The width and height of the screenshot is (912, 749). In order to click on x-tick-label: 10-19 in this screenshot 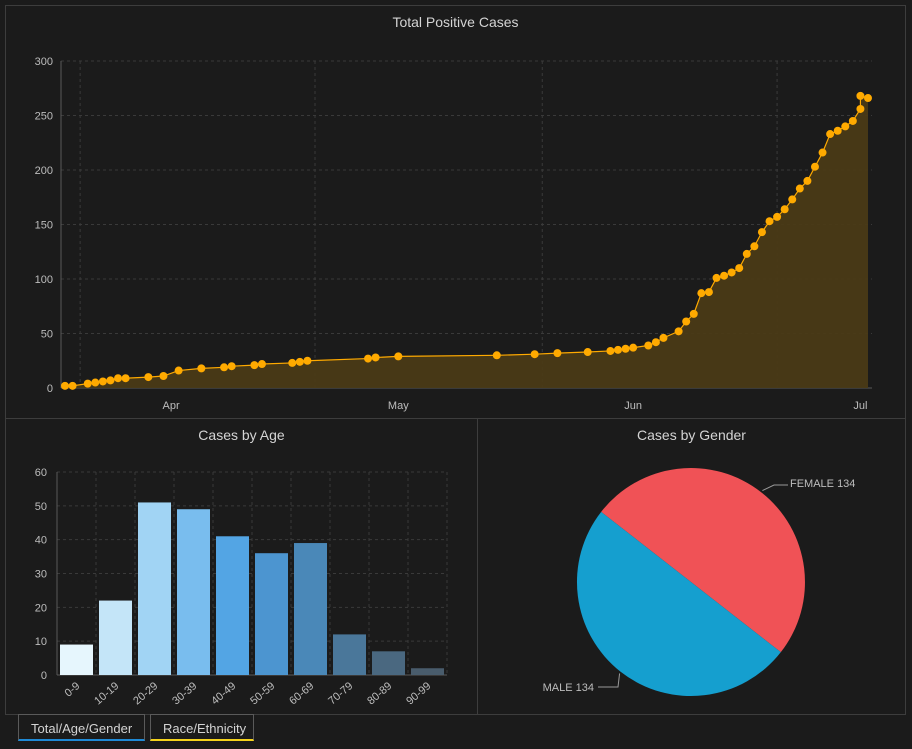, I will do `click(106, 693)`.